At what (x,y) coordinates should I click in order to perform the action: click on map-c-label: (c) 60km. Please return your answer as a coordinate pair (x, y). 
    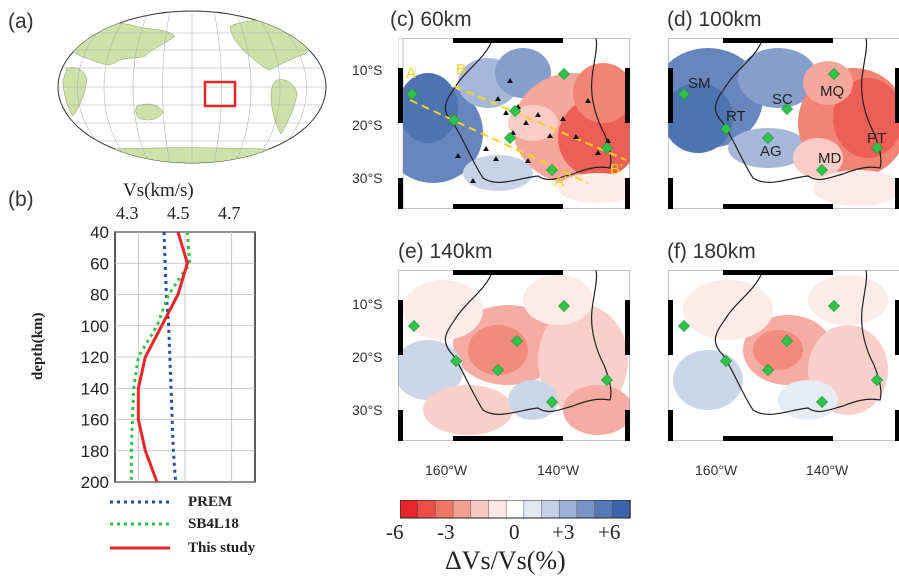
    Looking at the image, I should click on (431, 19).